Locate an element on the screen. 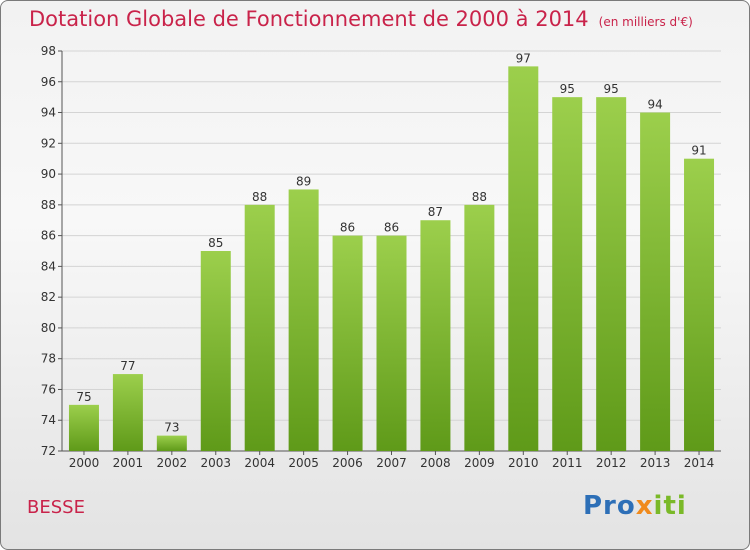  x-tick-label: 2014 is located at coordinates (699, 463).